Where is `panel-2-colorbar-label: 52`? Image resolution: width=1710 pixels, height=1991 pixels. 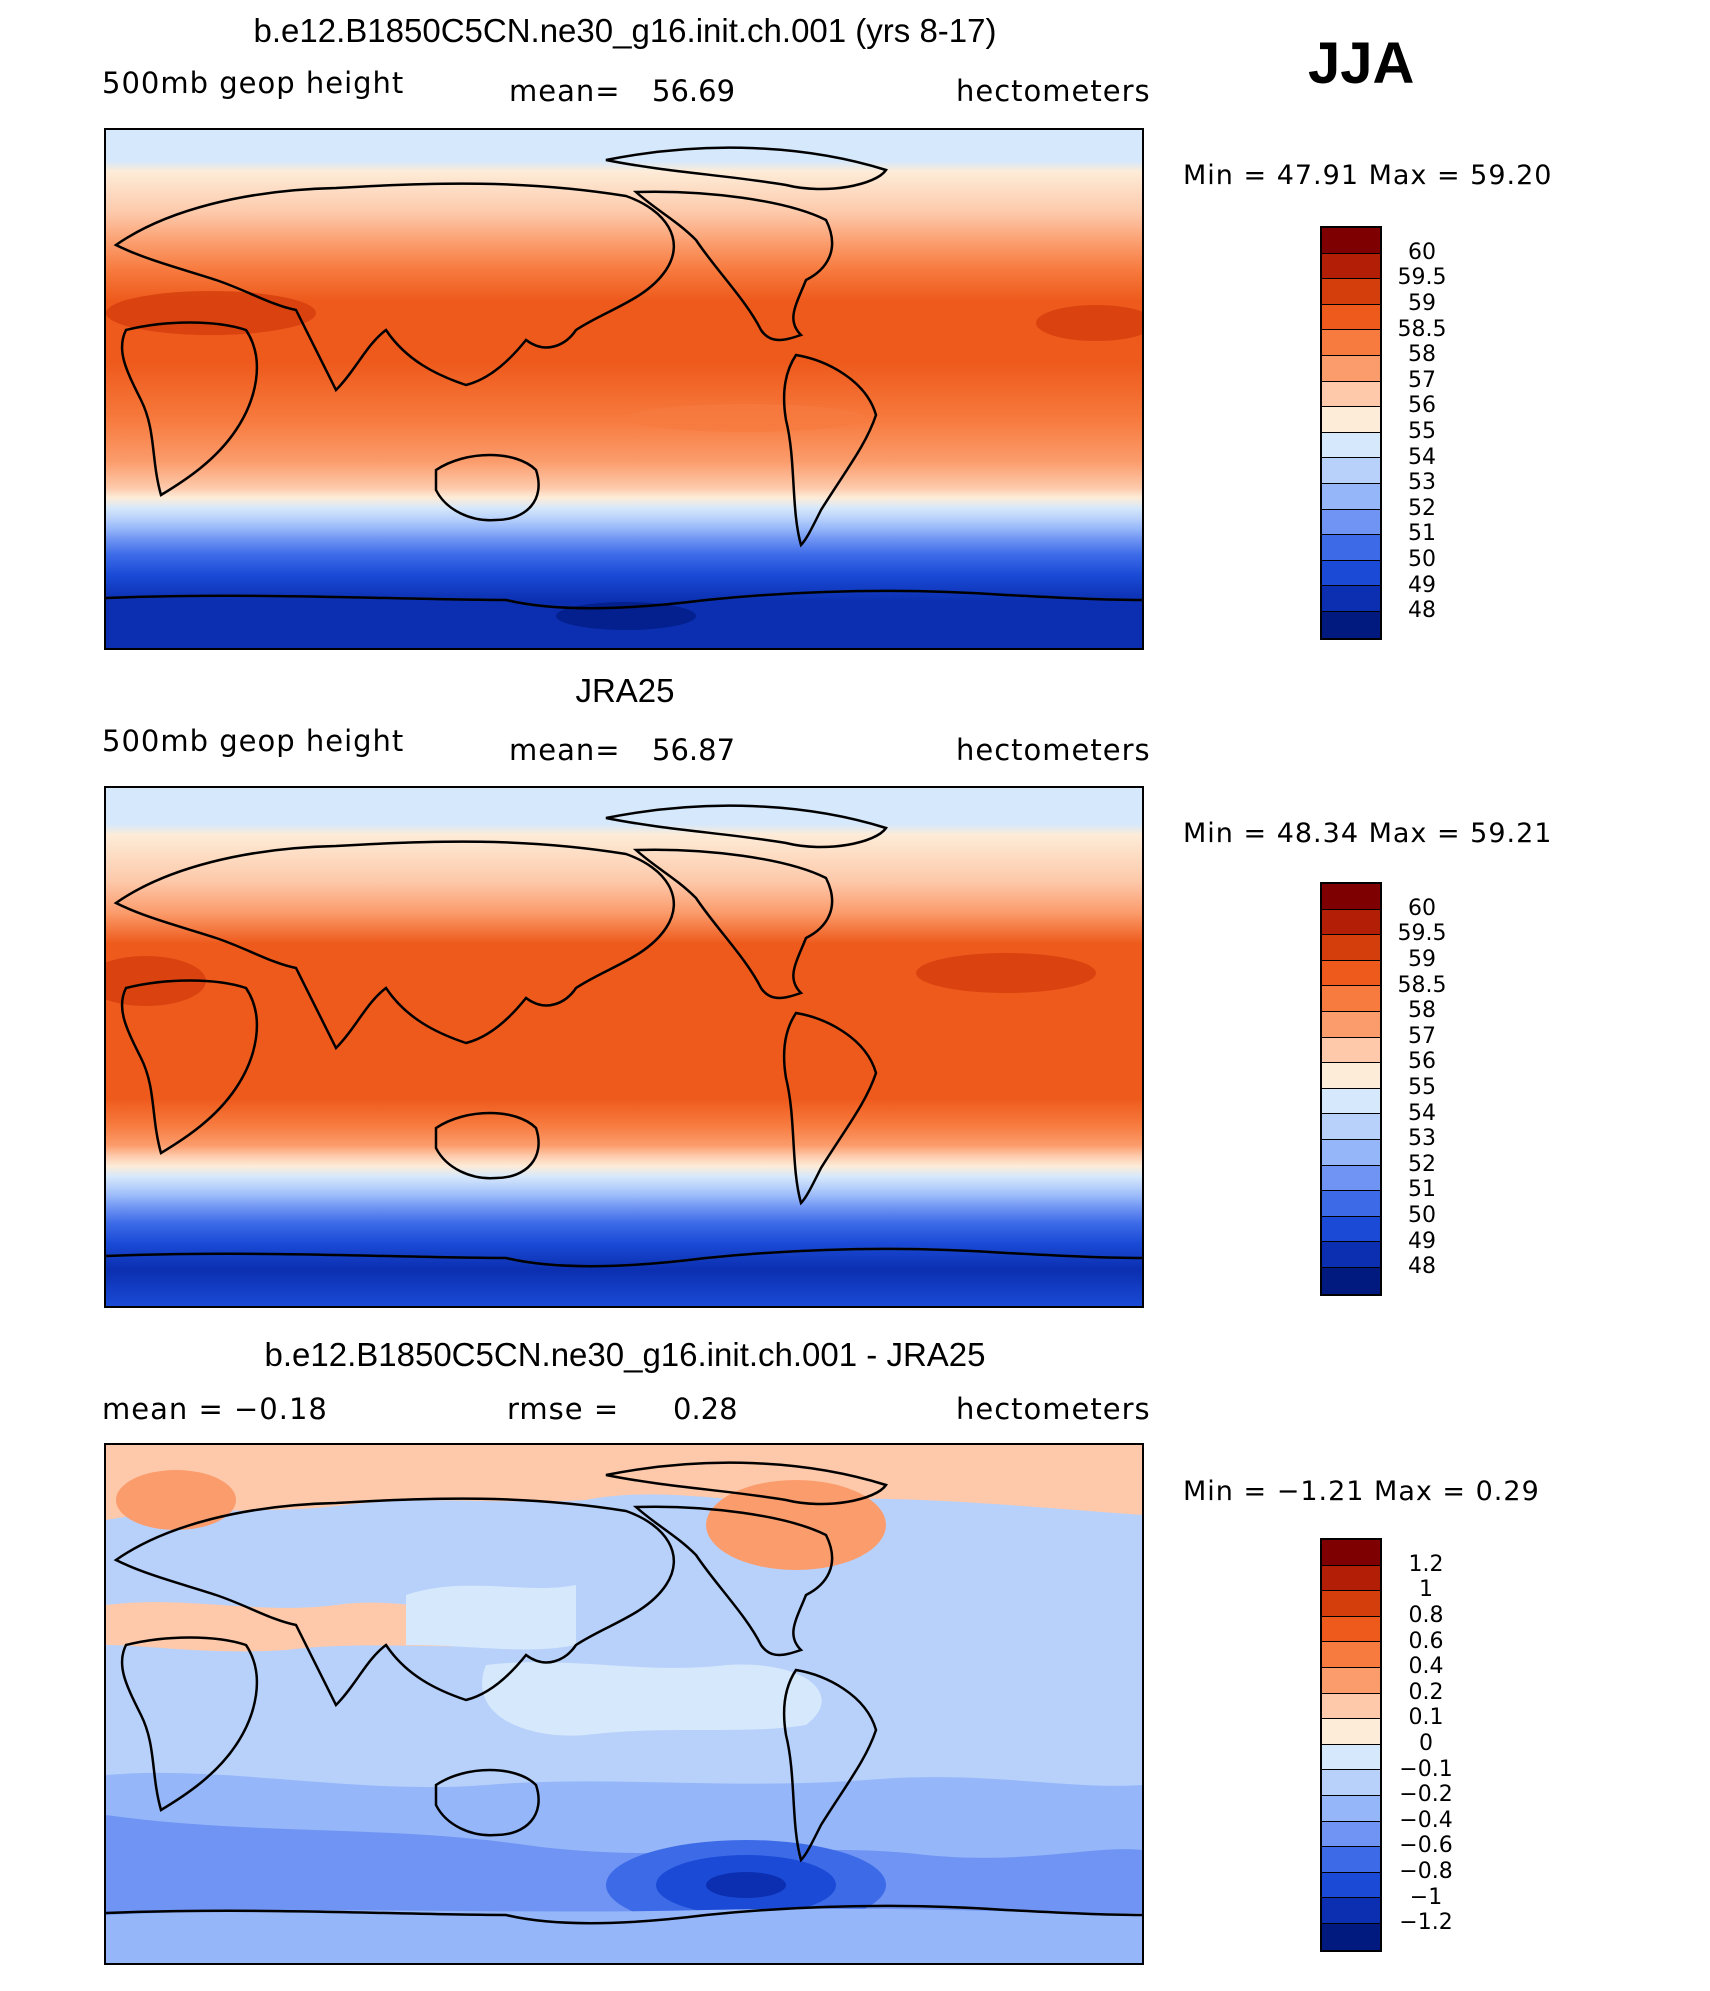 panel-2-colorbar-label: 52 is located at coordinates (1422, 1164).